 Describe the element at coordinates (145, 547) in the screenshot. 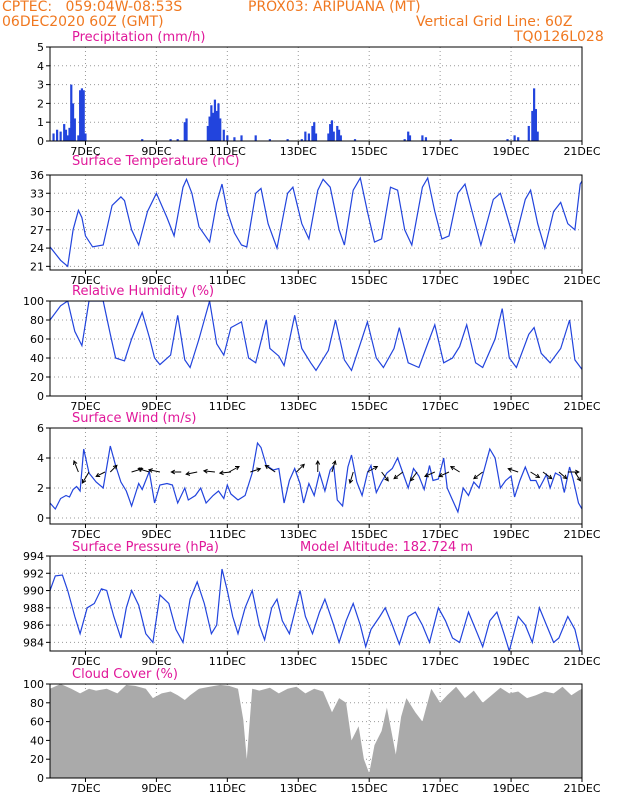

I see `panel-title: Surface Pressure (hPa)` at that location.